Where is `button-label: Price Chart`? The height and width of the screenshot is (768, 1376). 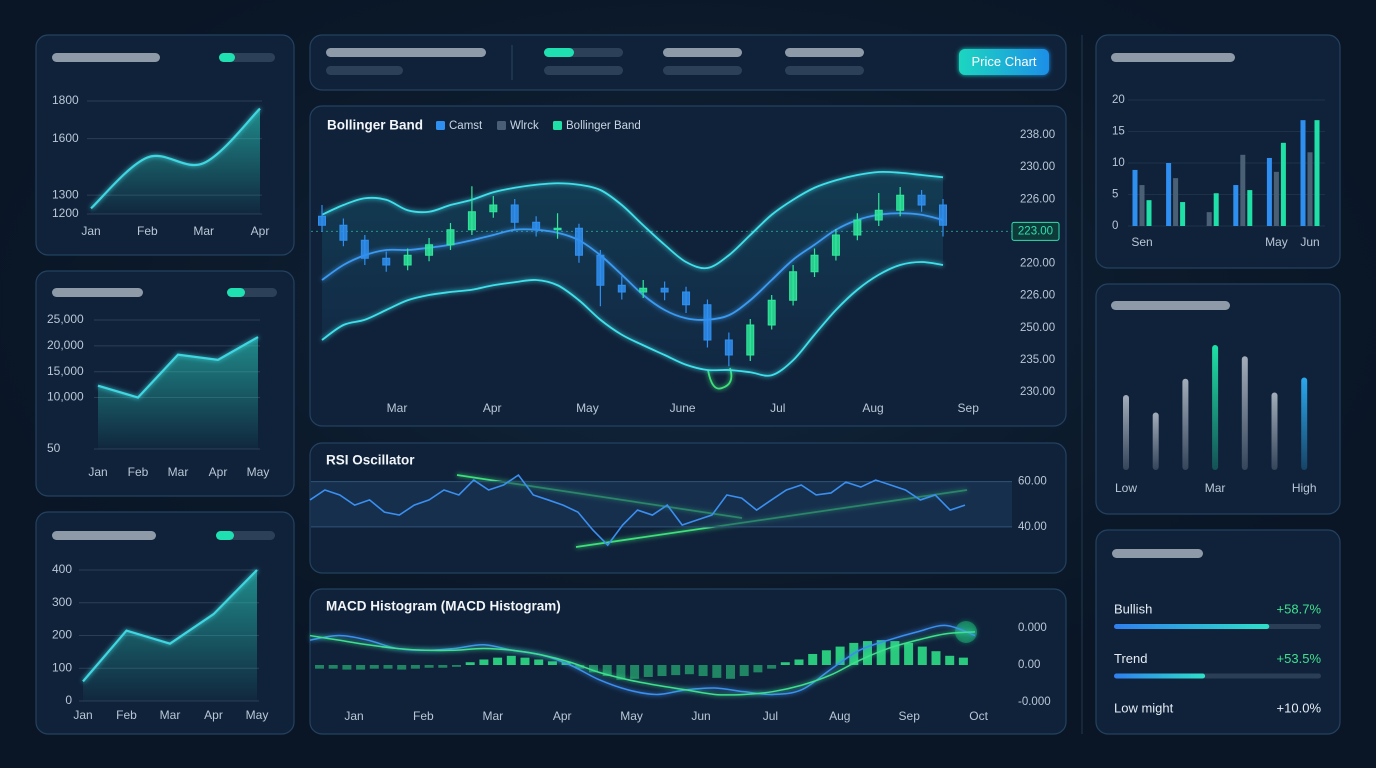 button-label: Price Chart is located at coordinates (1003, 61).